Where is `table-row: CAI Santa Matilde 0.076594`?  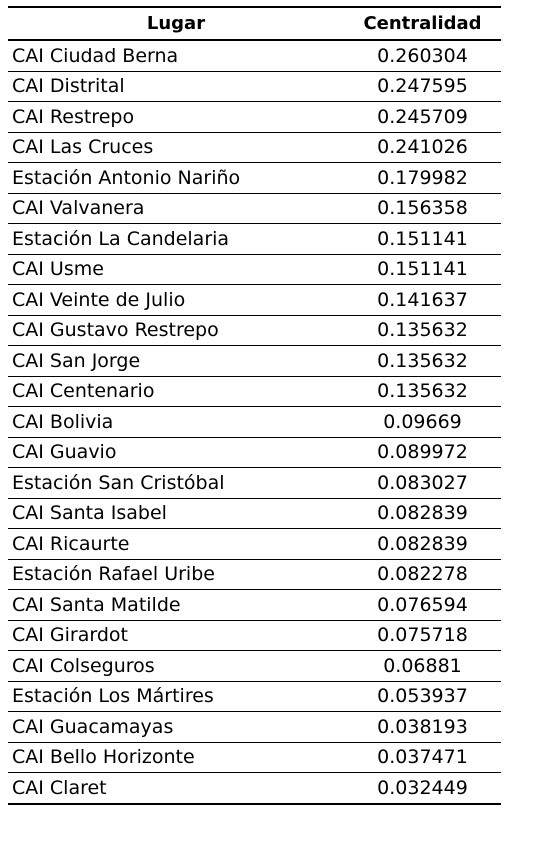 table-row: CAI Santa Matilde 0.076594 is located at coordinates (254, 605).